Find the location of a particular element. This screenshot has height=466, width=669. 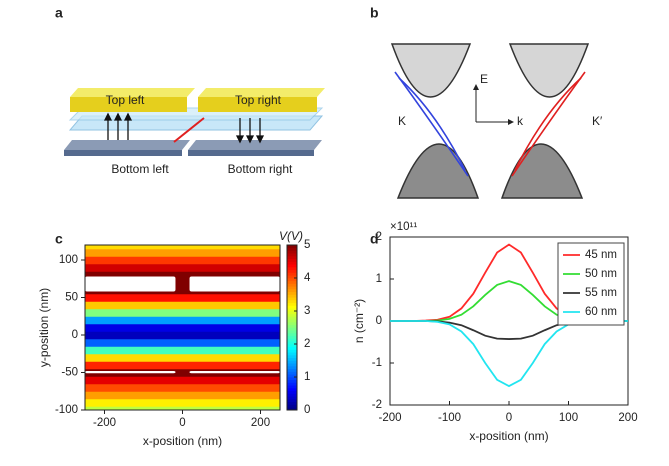

x-axis-label: x-position (nm) is located at coordinates (182, 441).